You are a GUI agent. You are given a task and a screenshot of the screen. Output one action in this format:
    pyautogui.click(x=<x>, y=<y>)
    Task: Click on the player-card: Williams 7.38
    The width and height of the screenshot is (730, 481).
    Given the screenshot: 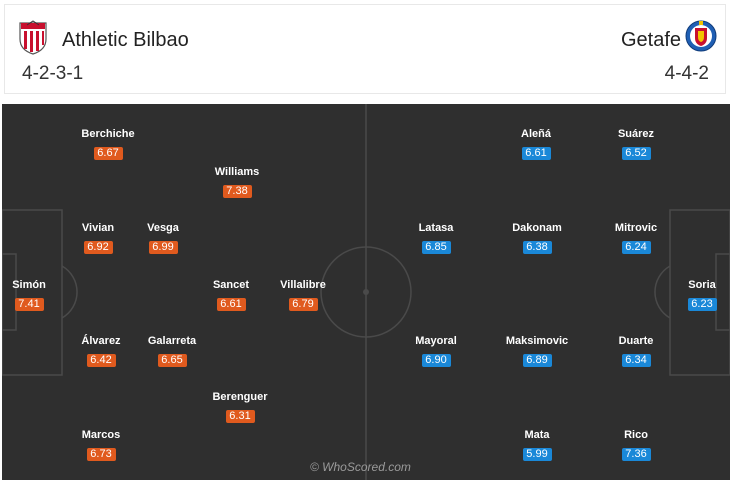 What is the action you would take?
    pyautogui.click(x=237, y=182)
    